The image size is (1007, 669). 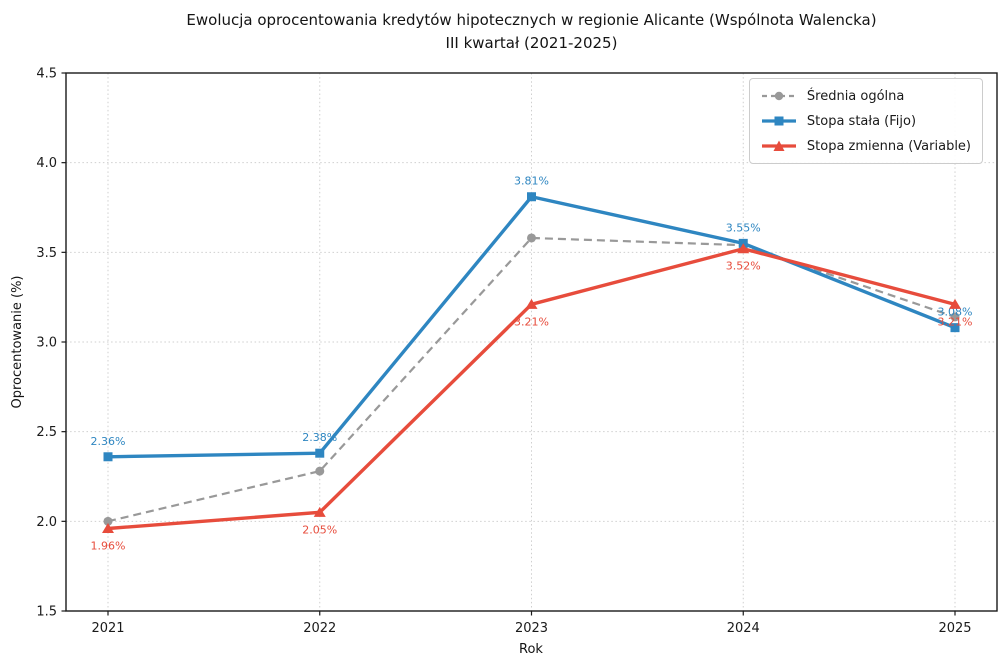 I want to click on data-point-label: 2.05%, so click(x=319, y=529).